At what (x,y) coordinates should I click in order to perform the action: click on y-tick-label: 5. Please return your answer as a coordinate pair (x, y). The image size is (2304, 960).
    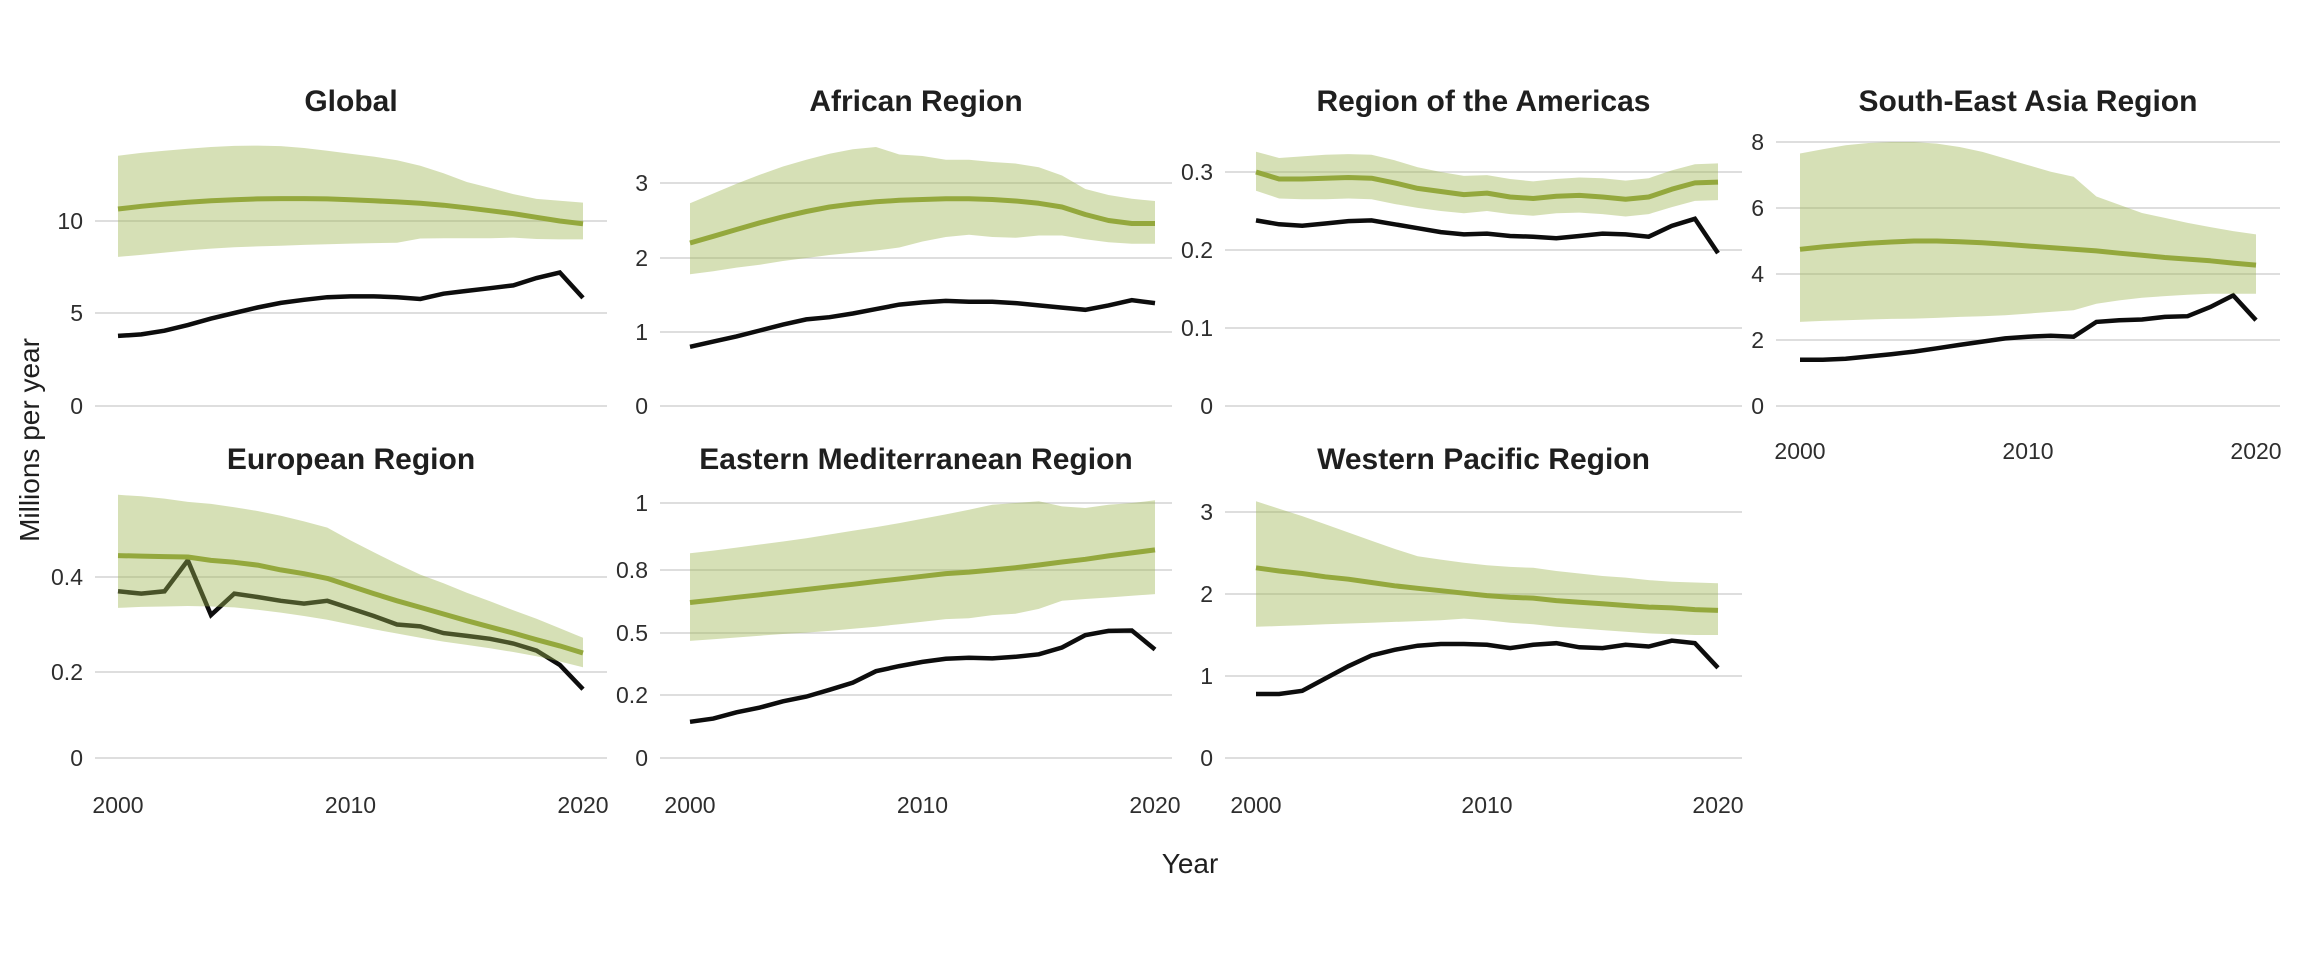
    Looking at the image, I should click on (76, 313).